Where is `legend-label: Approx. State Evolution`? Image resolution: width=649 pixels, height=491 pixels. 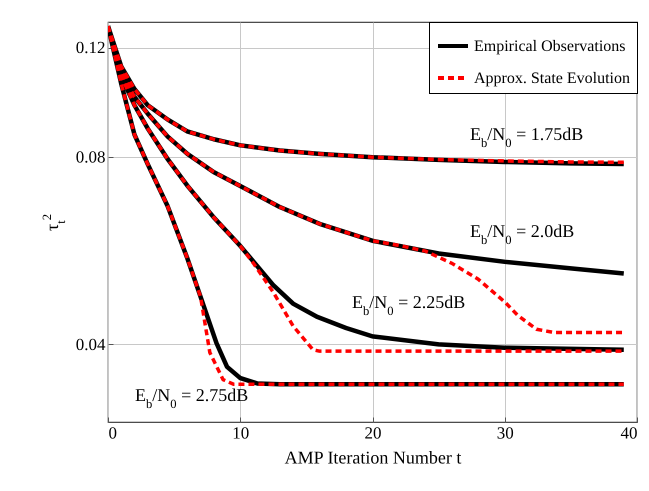
legend-label: Approx. State Evolution is located at coordinates (552, 78).